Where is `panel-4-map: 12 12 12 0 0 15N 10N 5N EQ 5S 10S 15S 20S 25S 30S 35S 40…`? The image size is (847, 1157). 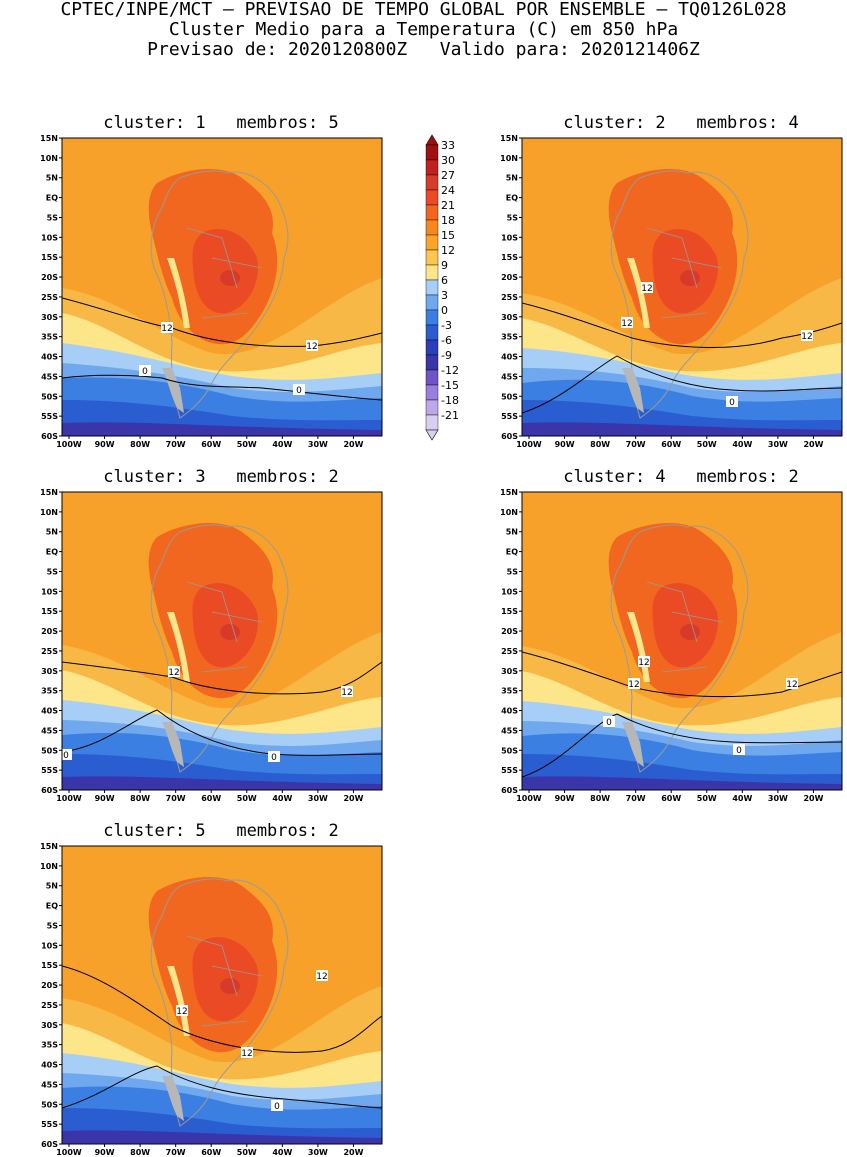
panel-4-map: 12 12 12 0 0 15N 10N 5N EQ 5S 10S 15S 20S 25S 30S 35S 40… is located at coordinates (671, 645).